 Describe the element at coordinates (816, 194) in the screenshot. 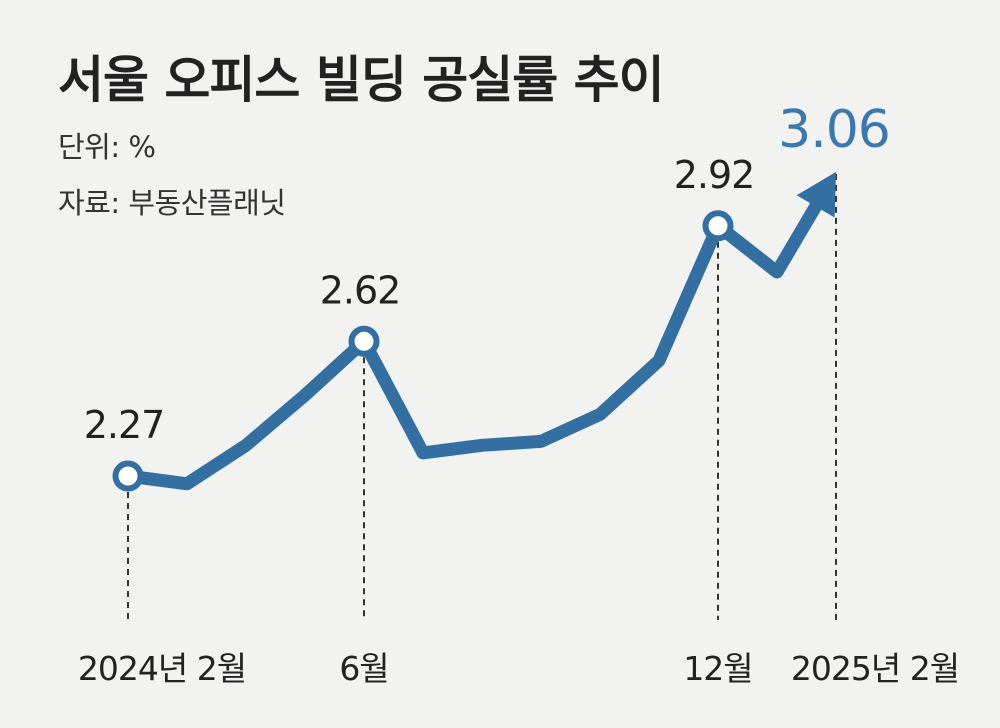

I see `arrow-head` at that location.